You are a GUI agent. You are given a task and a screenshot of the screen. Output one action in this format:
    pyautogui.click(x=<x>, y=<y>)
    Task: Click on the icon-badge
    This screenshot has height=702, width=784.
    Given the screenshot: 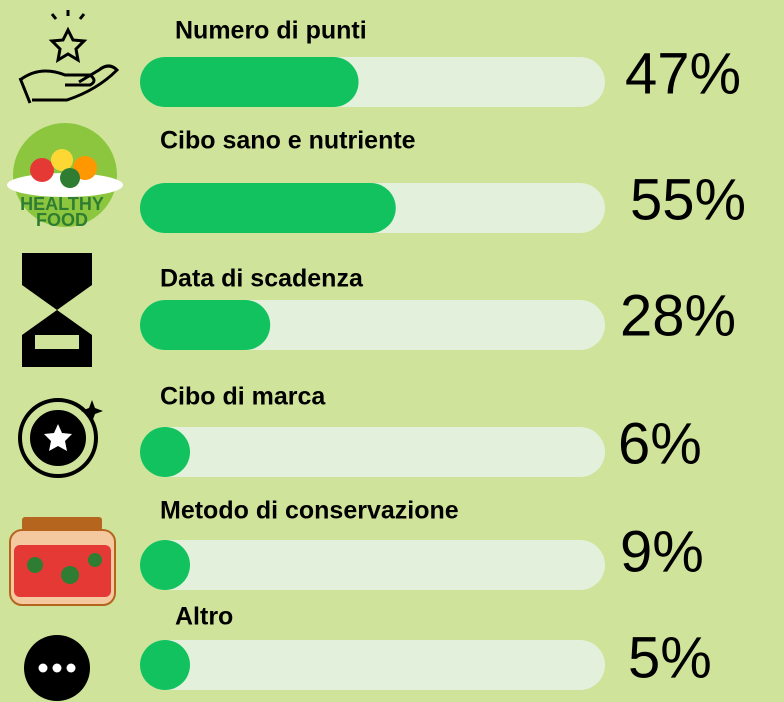 What is the action you would take?
    pyautogui.click(x=60, y=438)
    